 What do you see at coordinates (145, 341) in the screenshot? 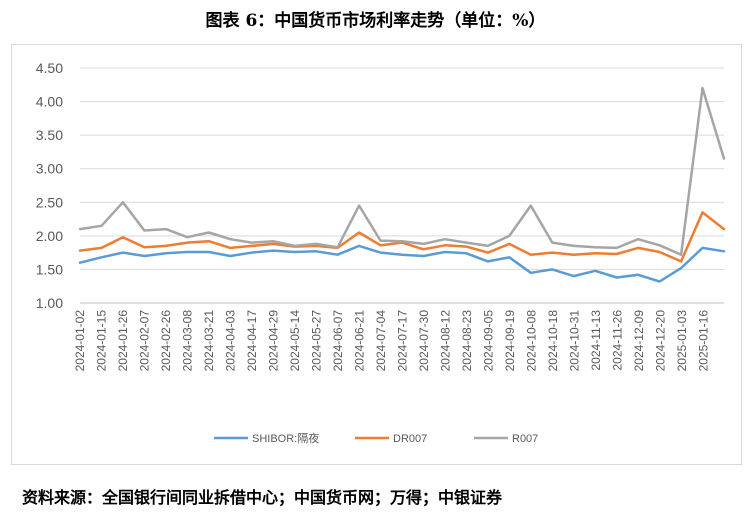
I see `x-tick-label: 2024-02-07` at bounding box center [145, 341].